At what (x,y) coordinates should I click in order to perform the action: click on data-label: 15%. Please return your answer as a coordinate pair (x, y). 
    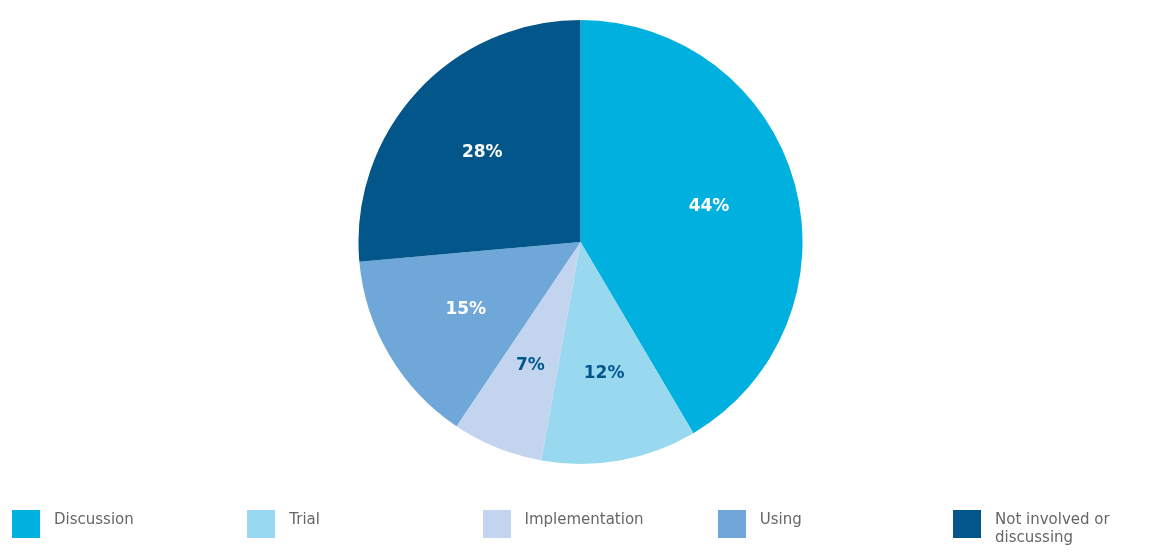
    Looking at the image, I should click on (466, 308).